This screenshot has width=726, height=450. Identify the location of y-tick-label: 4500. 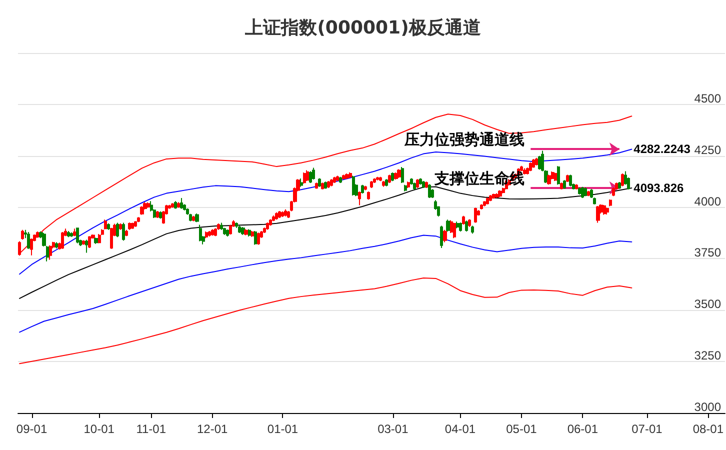
(708, 98).